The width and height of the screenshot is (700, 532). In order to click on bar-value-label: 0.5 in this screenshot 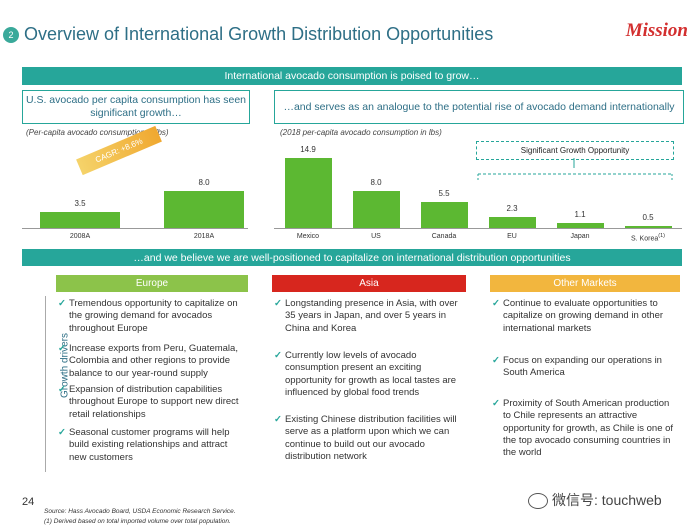, I will do `click(648, 217)`.